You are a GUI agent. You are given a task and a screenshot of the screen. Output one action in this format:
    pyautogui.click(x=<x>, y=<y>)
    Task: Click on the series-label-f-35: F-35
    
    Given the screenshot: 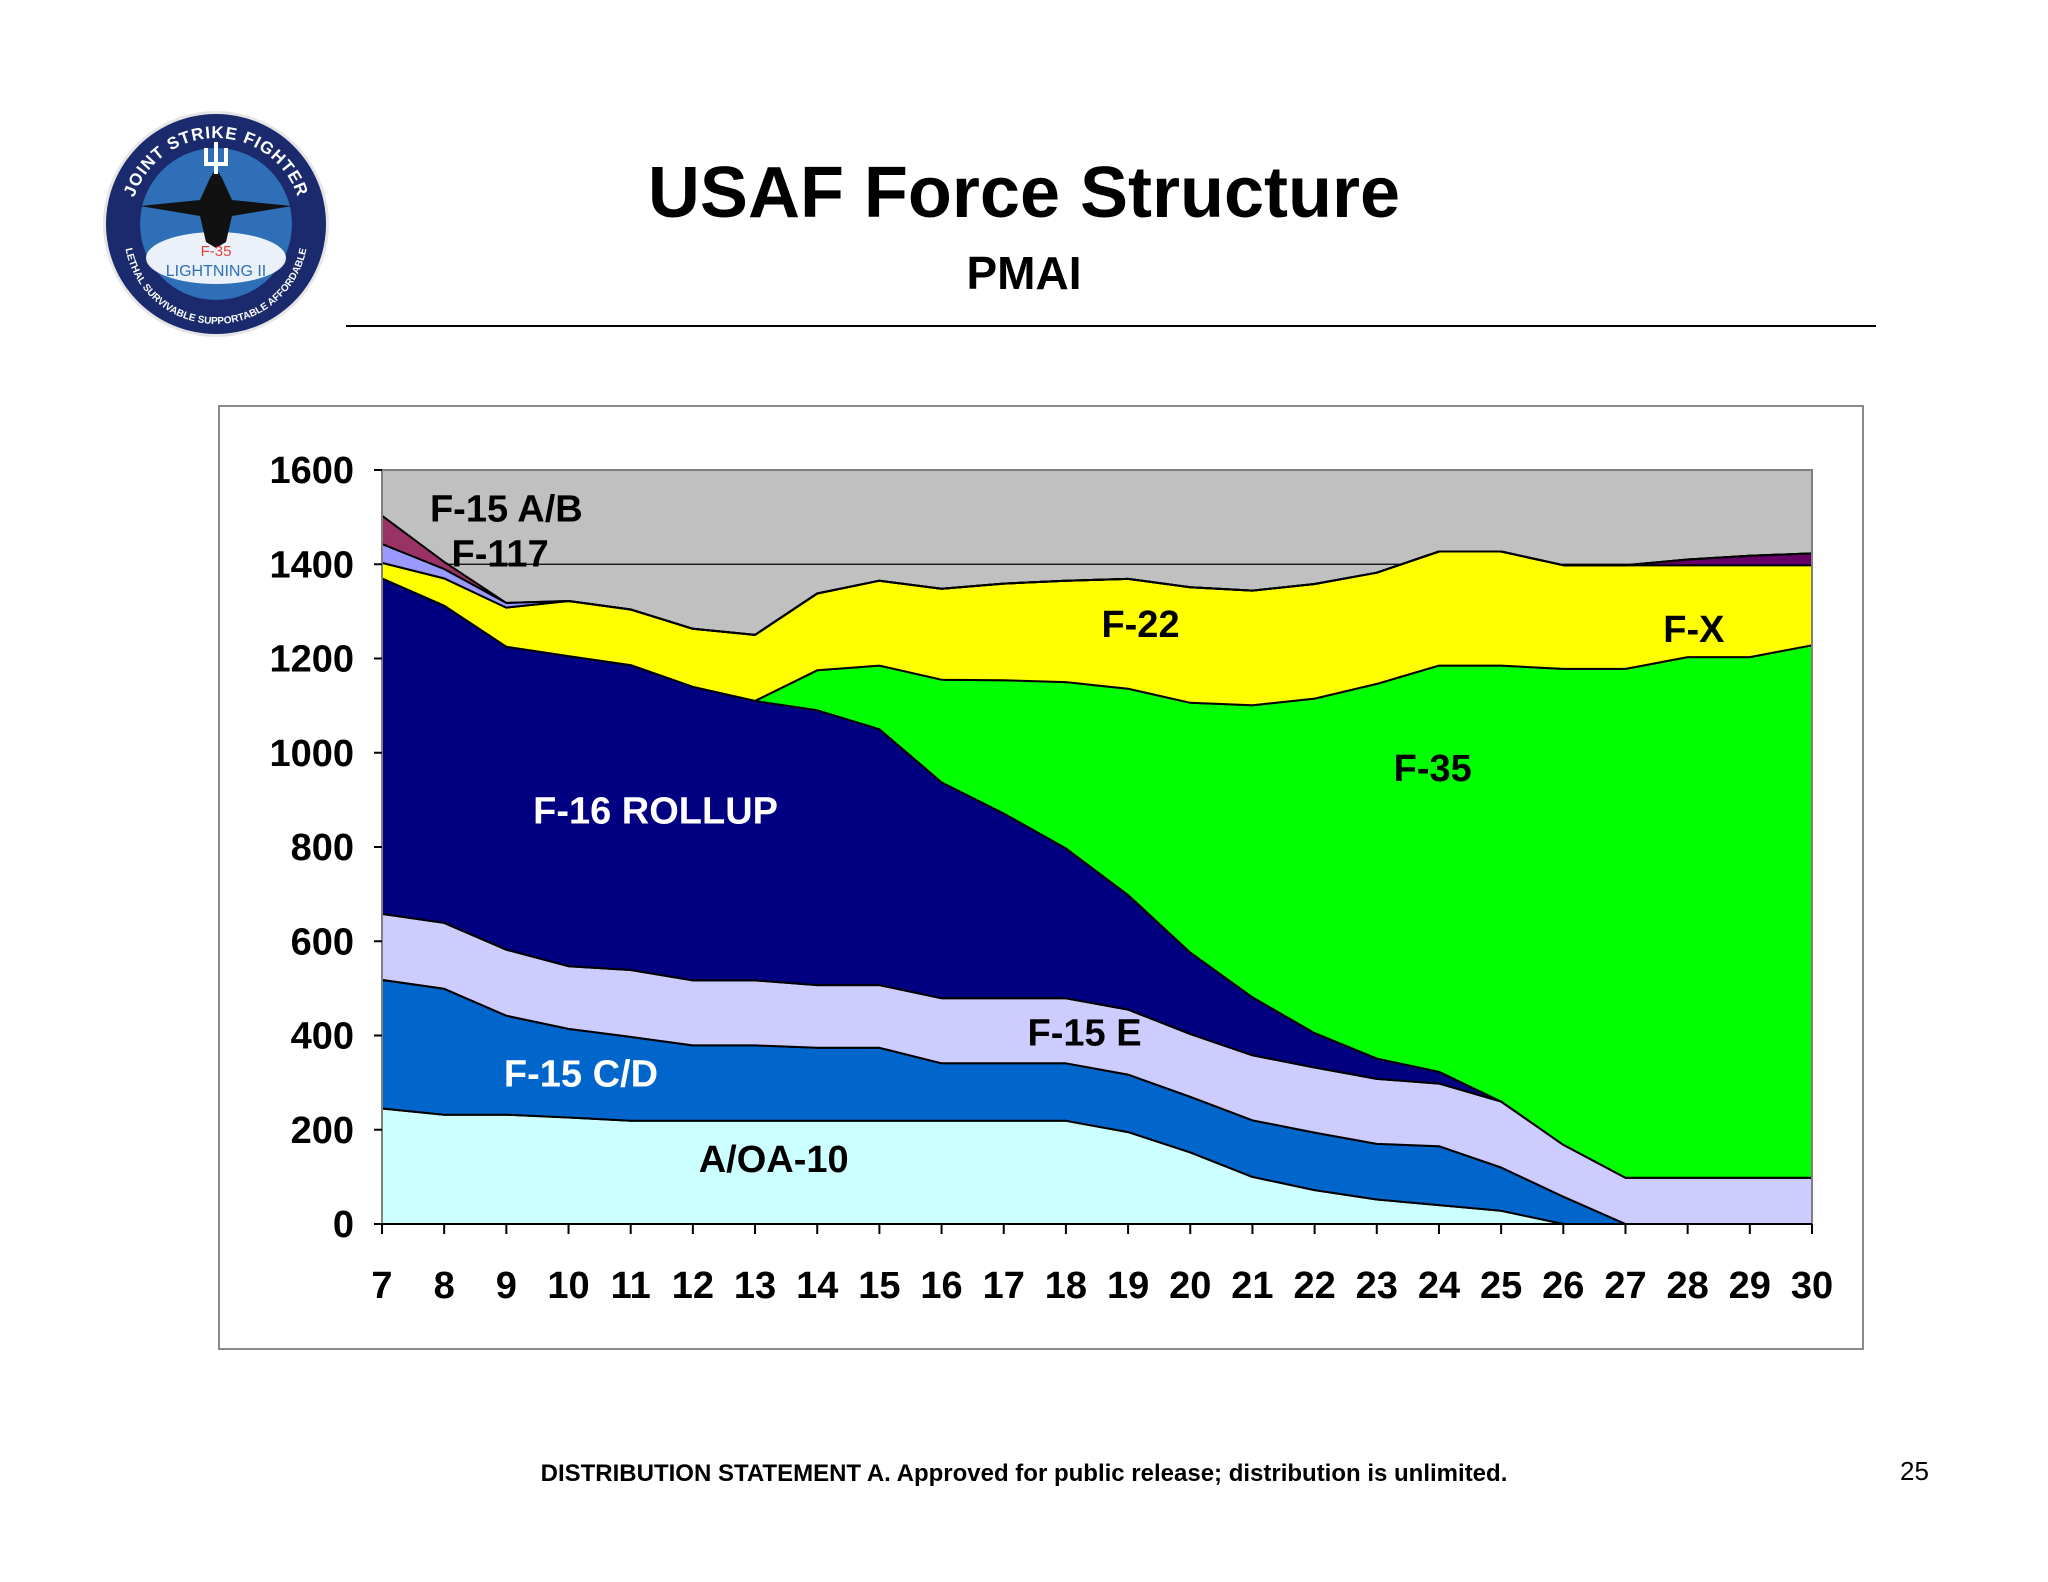 What is the action you would take?
    pyautogui.click(x=1433, y=769)
    